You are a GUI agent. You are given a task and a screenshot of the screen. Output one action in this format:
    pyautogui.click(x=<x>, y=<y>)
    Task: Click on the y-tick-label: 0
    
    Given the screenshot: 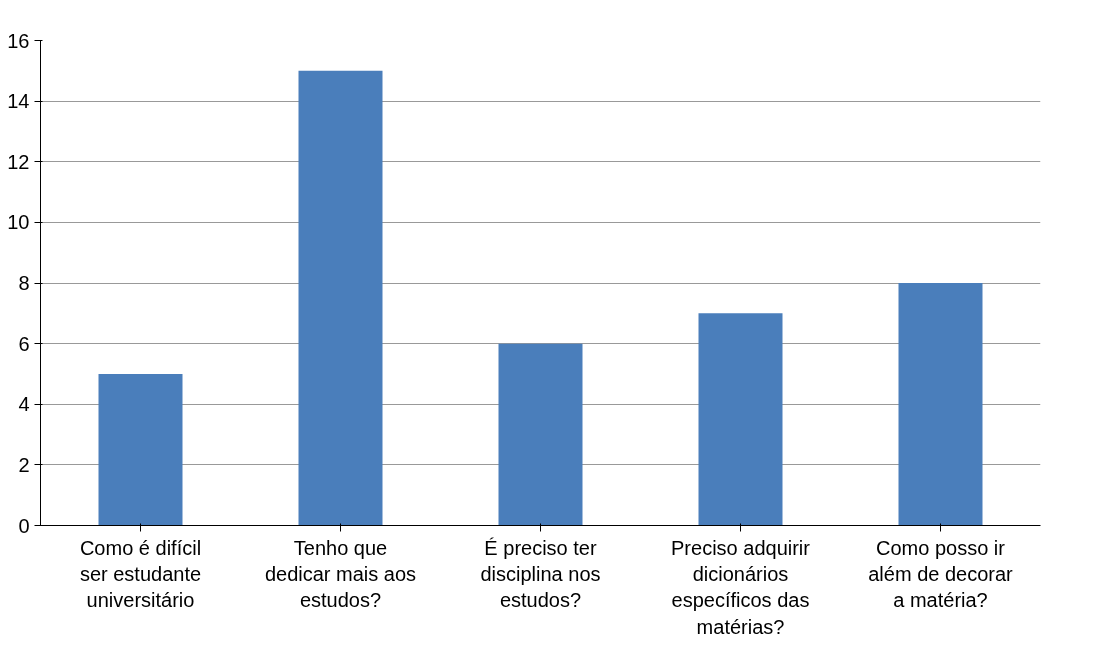 What is the action you would take?
    pyautogui.click(x=24, y=525)
    